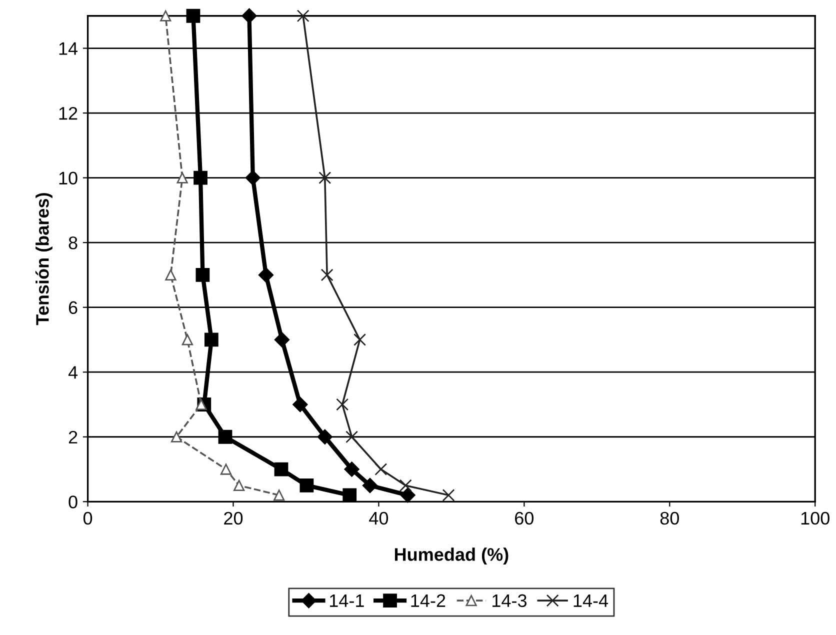 Image resolution: width=836 pixels, height=635 pixels. What do you see at coordinates (68, 113) in the screenshot?
I see `y-tick-label: 12` at bounding box center [68, 113].